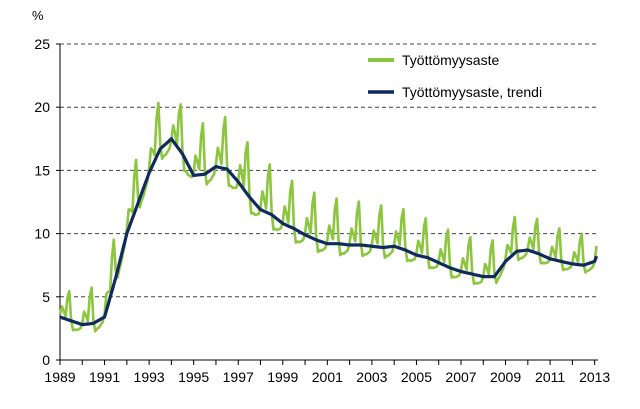 This screenshot has height=409, width=640. What do you see at coordinates (460, 377) in the screenshot?
I see `x-tick-label: 2007` at bounding box center [460, 377].